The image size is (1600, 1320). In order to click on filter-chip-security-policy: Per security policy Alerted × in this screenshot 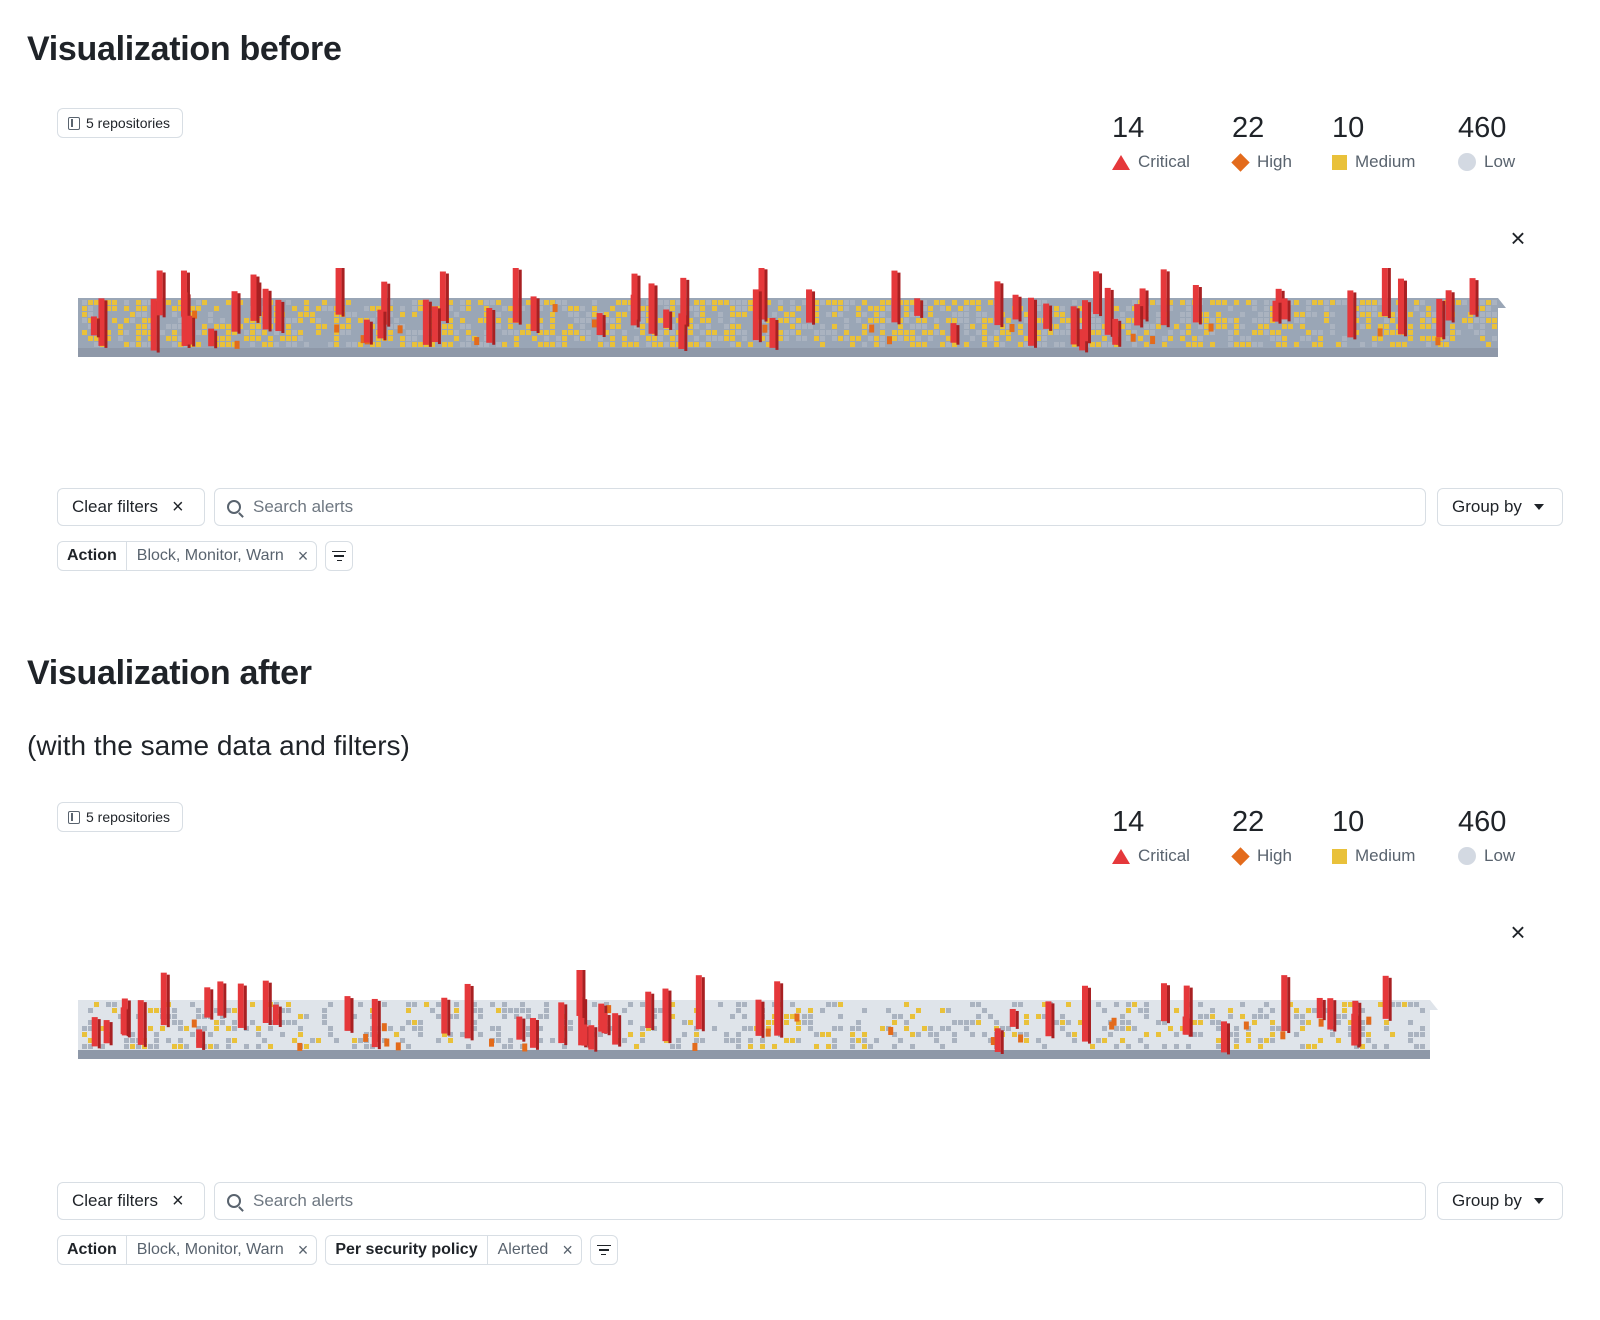, I will do `click(453, 1250)`.